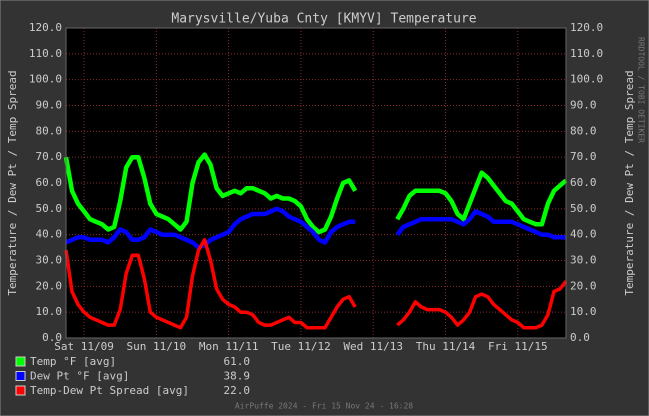 Image resolution: width=649 pixels, height=416 pixels. I want to click on chart-title: Marysville/Yuba Cnty [KMYV] Temperature, so click(323, 19).